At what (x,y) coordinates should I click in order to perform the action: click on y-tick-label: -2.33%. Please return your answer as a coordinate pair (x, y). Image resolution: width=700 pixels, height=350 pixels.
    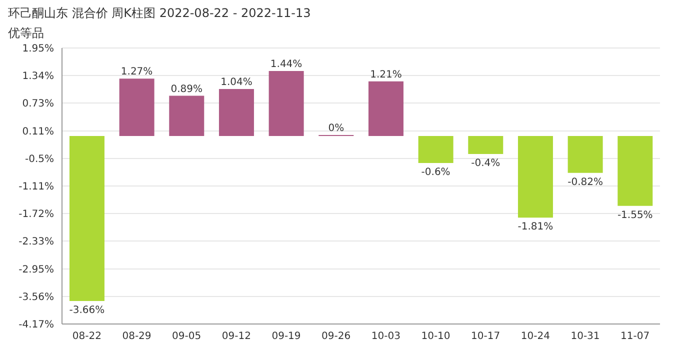
    Looking at the image, I should click on (36, 242).